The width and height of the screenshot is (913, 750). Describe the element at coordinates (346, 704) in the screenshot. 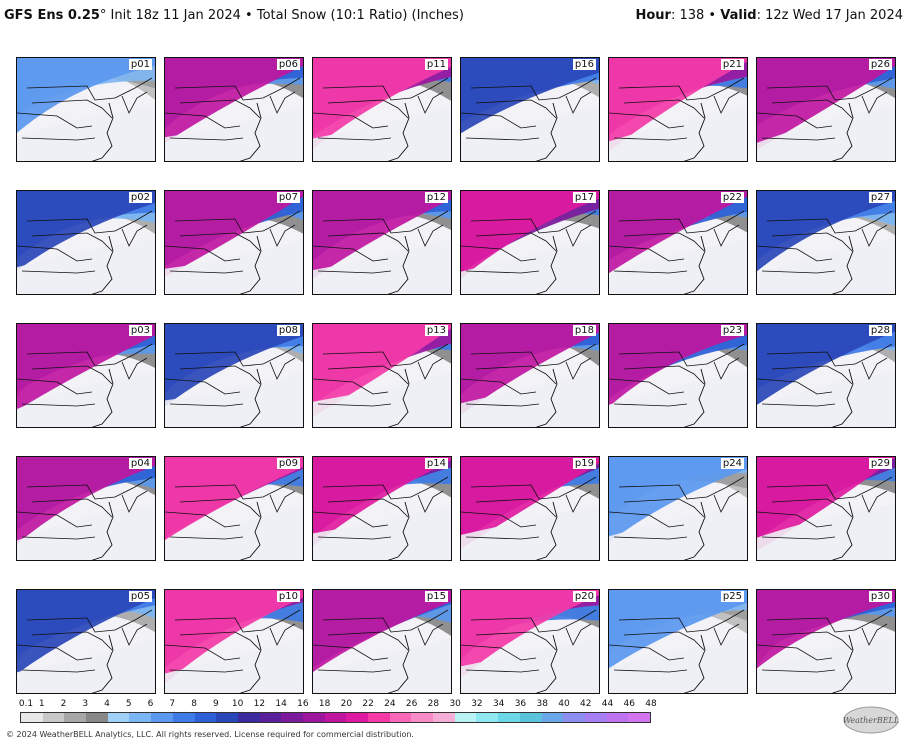

I see `colorbar-tick-label: 20` at that location.